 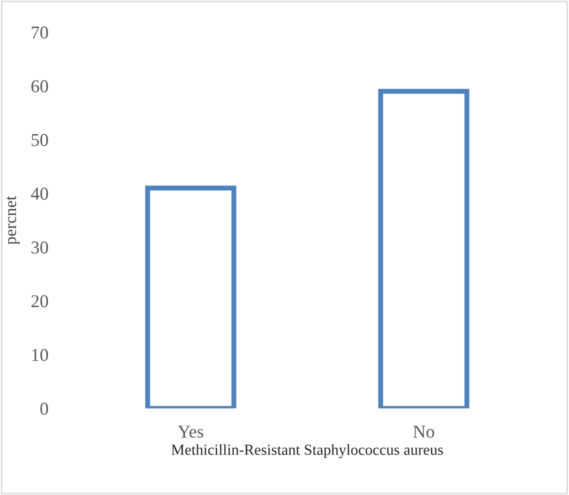 I want to click on y-tick-label: 10, so click(x=40, y=355).